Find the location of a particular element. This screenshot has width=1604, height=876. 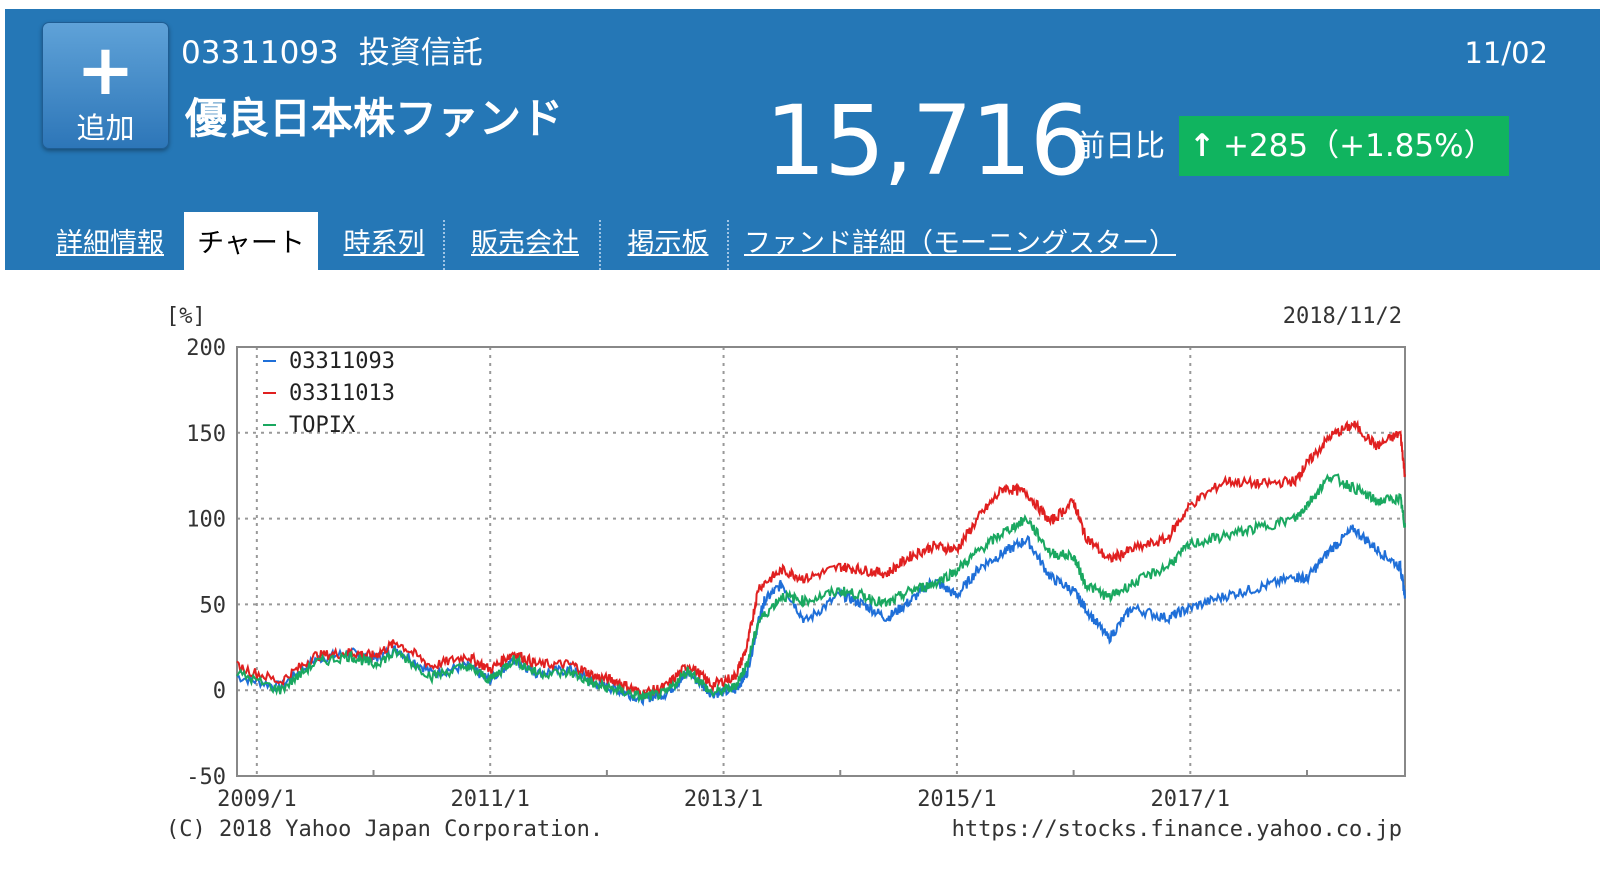

change-badge: ↑ +285（+1.85%） is located at coordinates (1344, 146).